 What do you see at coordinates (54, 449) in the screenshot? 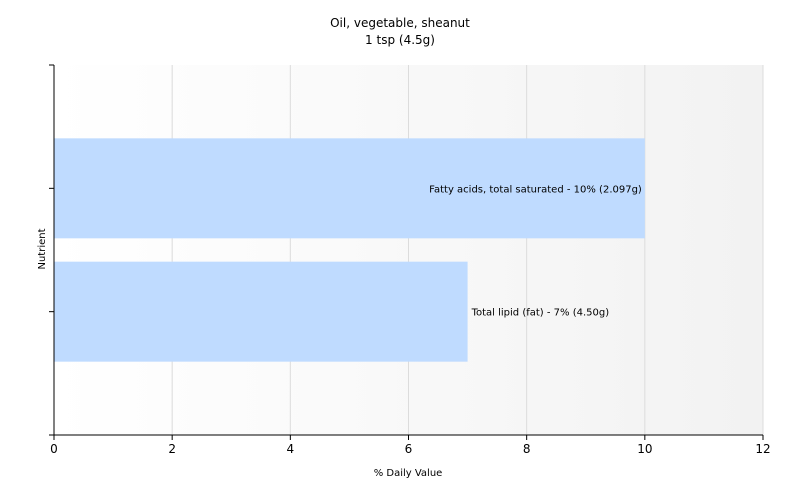
I see `x-tick-label: 0` at bounding box center [54, 449].